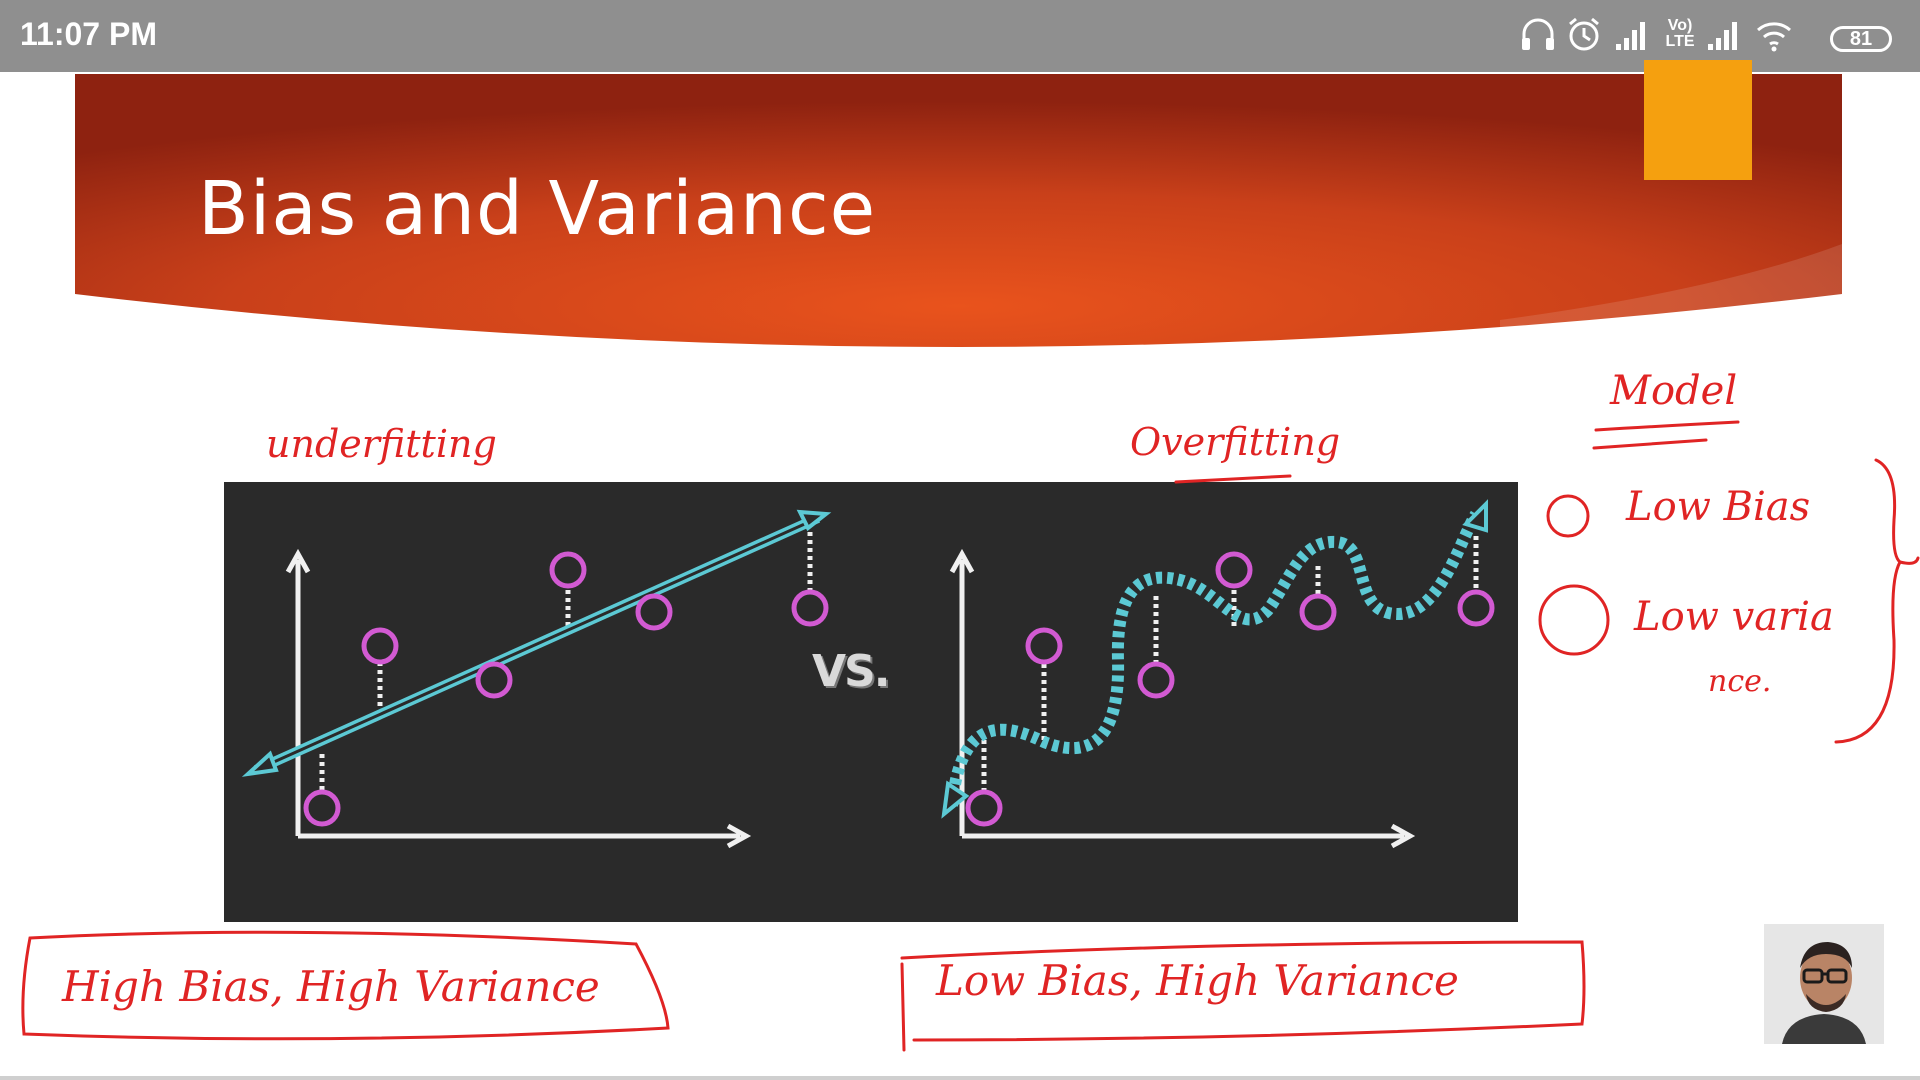 The width and height of the screenshot is (1920, 1080). Describe the element at coordinates (851, 671) in the screenshot. I see `vs-label: VS.` at that location.